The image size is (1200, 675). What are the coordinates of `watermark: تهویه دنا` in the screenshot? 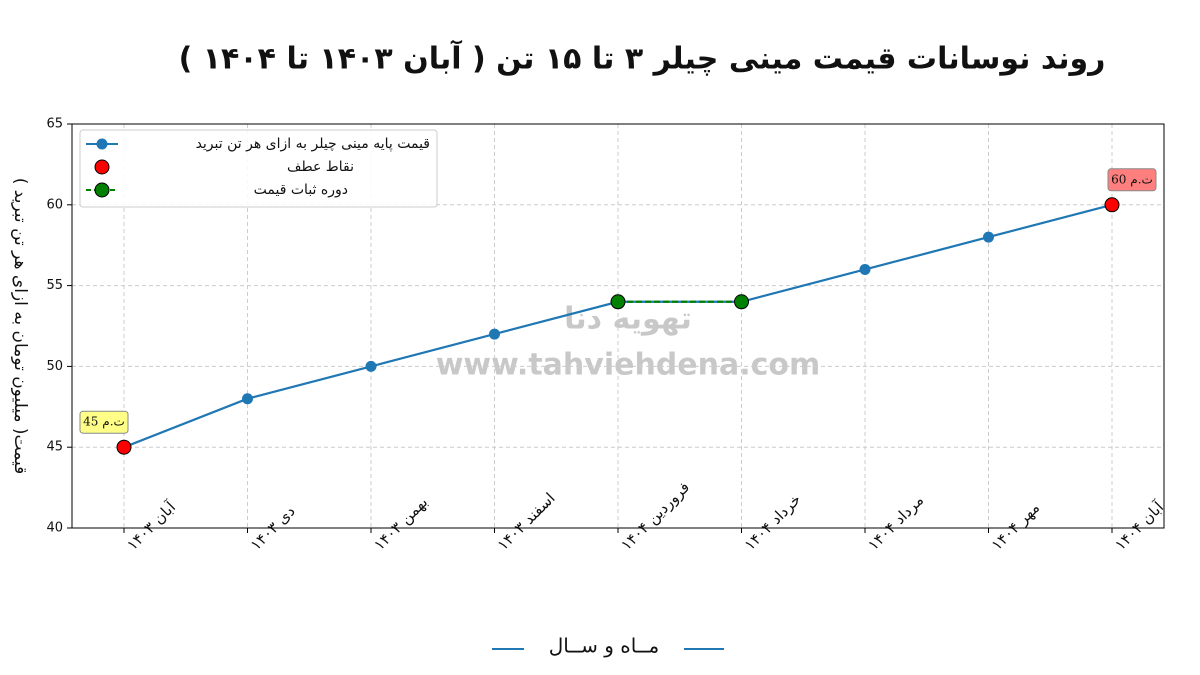 It's located at (628, 319).